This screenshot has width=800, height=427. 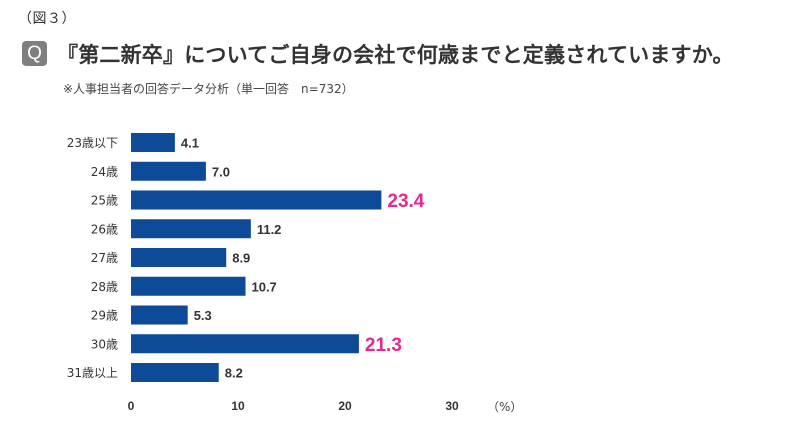 What do you see at coordinates (104, 344) in the screenshot?
I see `category-label: 30歳` at bounding box center [104, 344].